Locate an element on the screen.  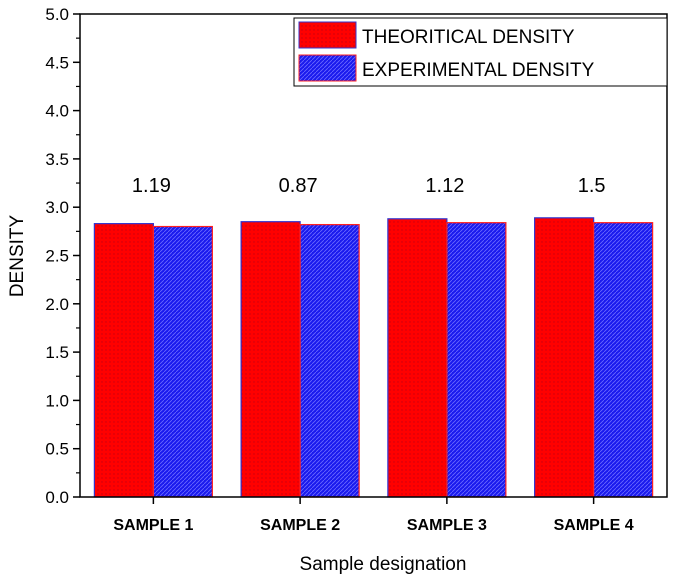
legend-swatch-theoritical is located at coordinates (327, 35).